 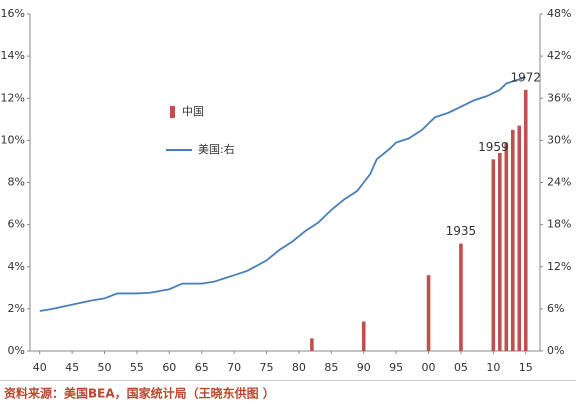 I want to click on x-tick-label: 90, so click(x=364, y=367).